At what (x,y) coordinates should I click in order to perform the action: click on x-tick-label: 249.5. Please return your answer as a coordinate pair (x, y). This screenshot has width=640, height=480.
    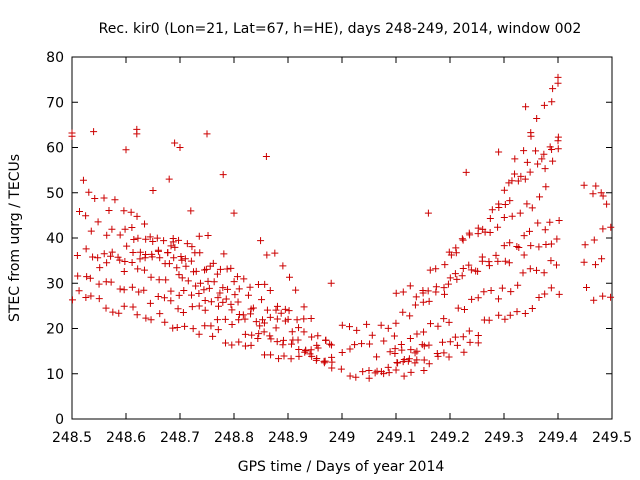
    Looking at the image, I should click on (612, 438).